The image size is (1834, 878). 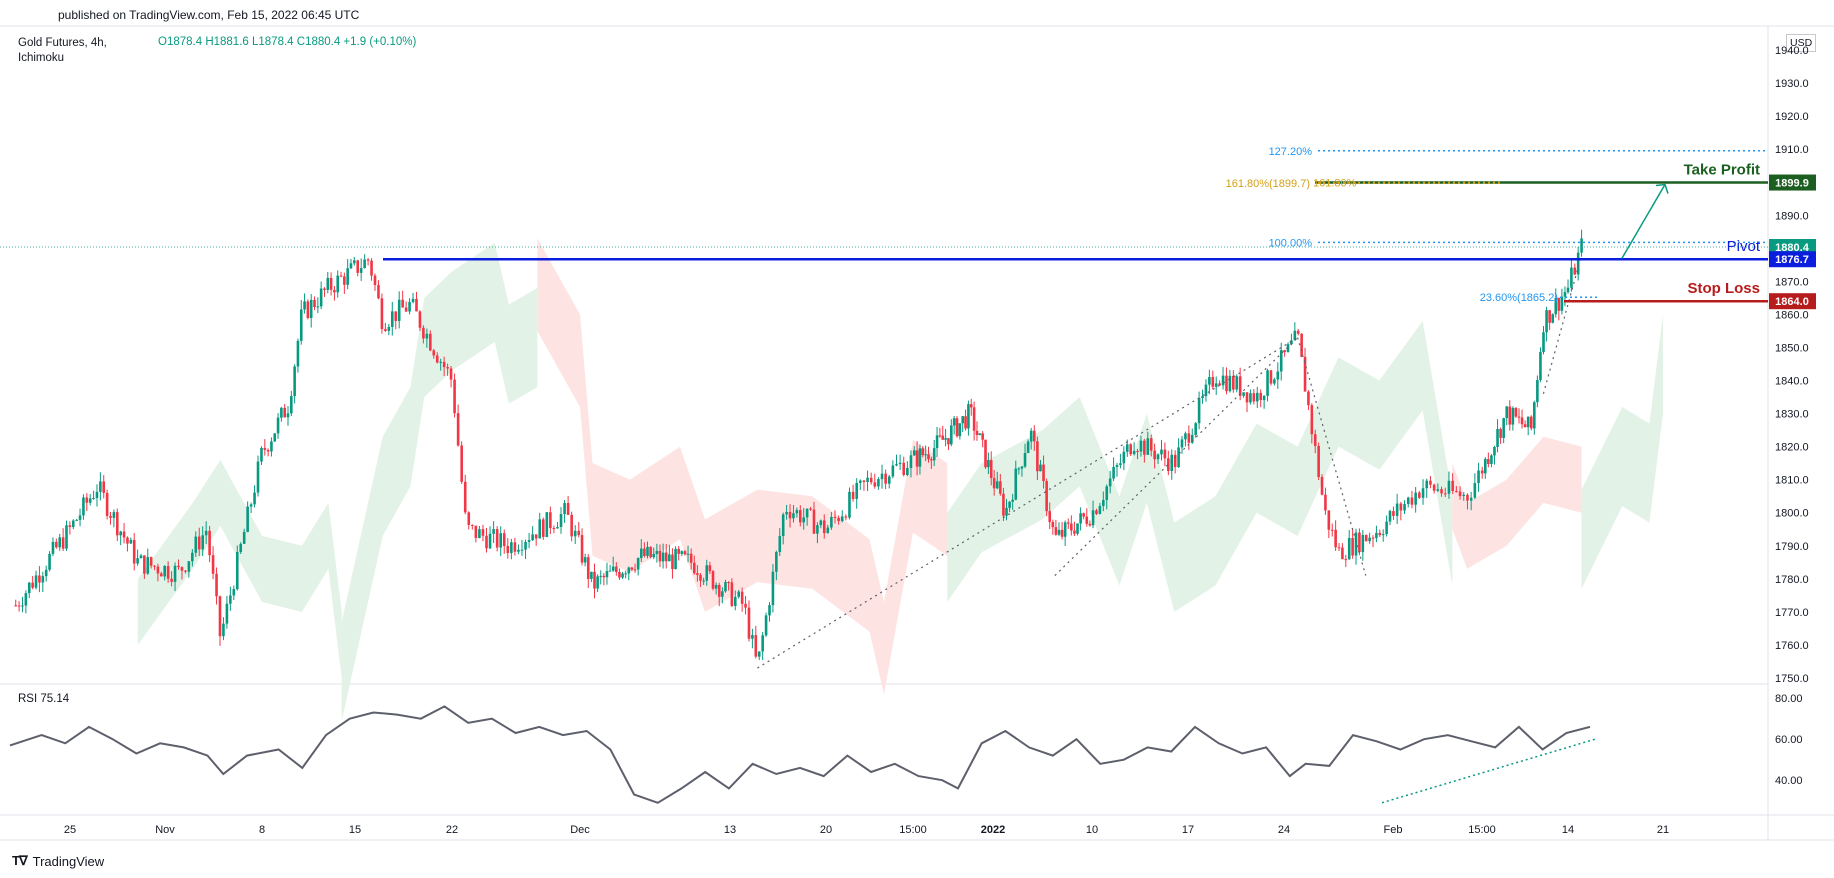 I want to click on footer-brand: T∇ TradingView, so click(x=58, y=861).